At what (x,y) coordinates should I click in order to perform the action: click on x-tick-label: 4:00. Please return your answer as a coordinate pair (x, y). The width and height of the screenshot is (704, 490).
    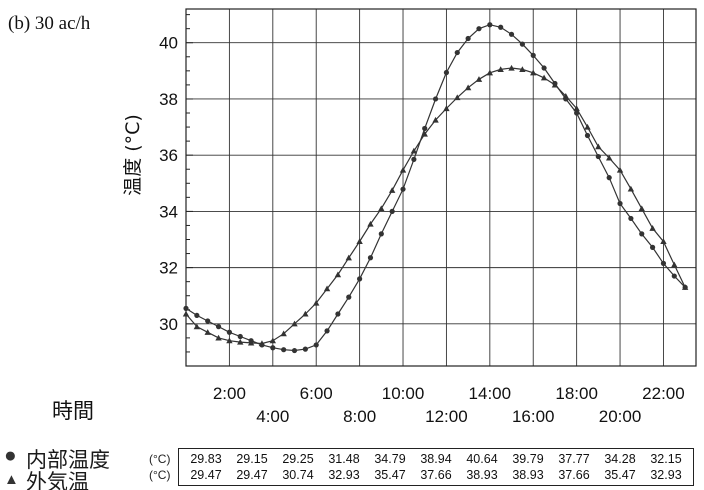
    Looking at the image, I should click on (272, 416).